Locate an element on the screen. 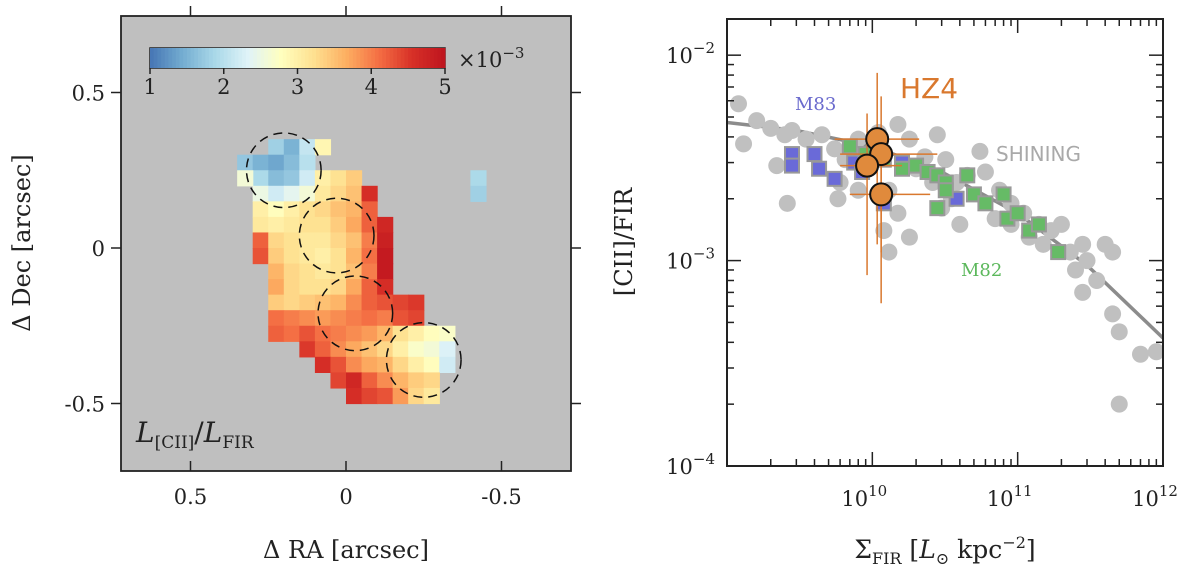 The image size is (1200, 577). colorbar-scale-label: ×10⁻³ is located at coordinates (491, 58).